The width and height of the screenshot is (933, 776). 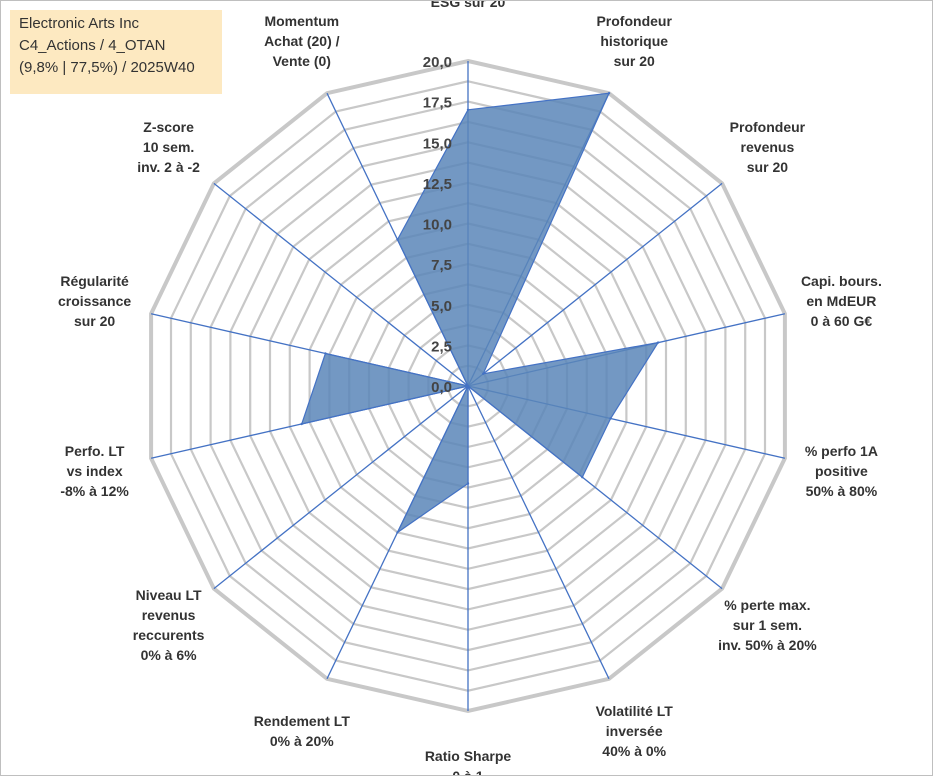 I want to click on axis-label-line: vs index, so click(x=95, y=471).